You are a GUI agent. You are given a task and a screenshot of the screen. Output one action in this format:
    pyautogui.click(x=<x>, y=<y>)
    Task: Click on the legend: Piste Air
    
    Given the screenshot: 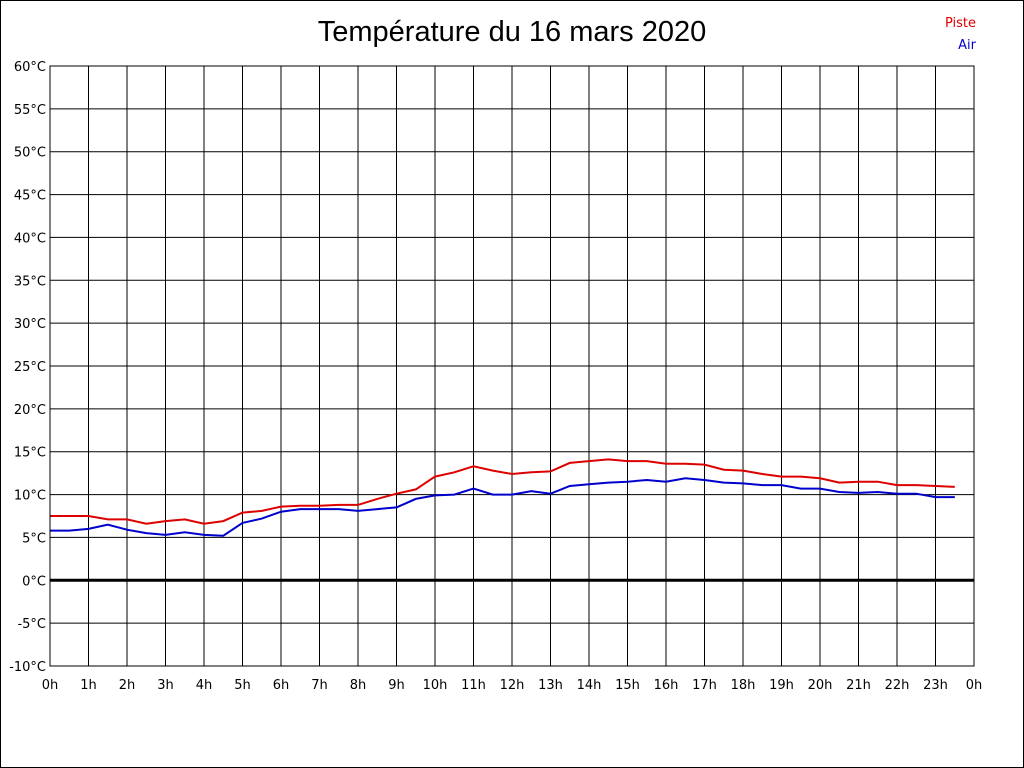 What is the action you would take?
    pyautogui.click(x=960, y=35)
    